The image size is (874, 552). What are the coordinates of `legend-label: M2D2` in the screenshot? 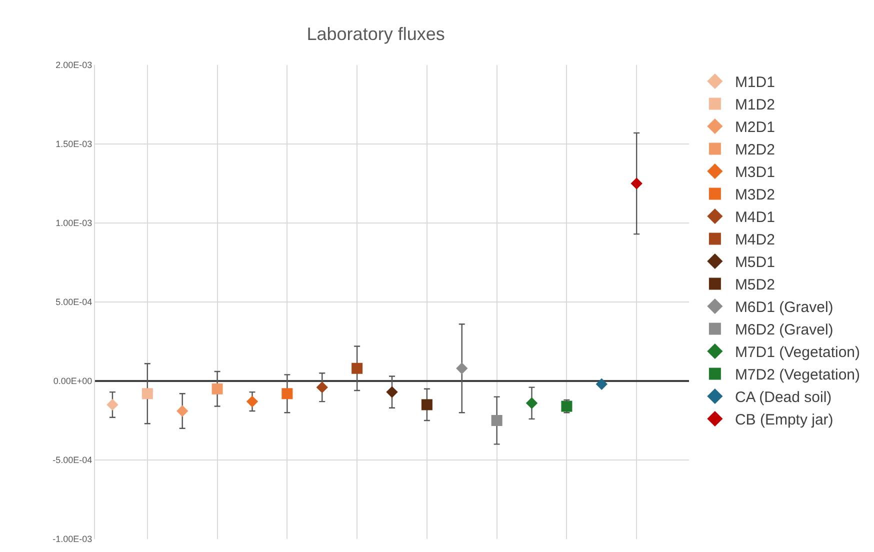 It's located at (754, 150).